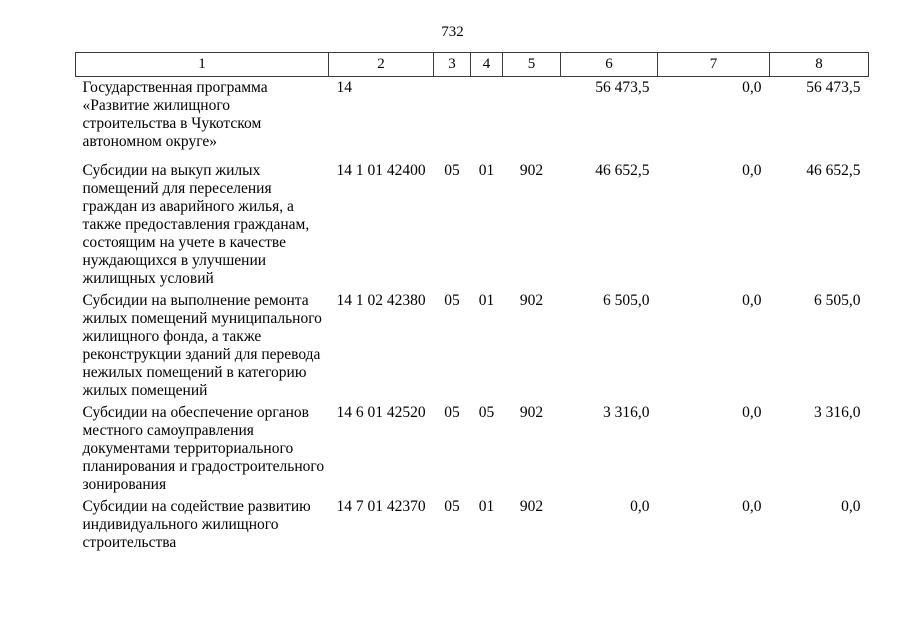 This screenshot has width=905, height=640. I want to click on col5-cell, so click(532, 119).